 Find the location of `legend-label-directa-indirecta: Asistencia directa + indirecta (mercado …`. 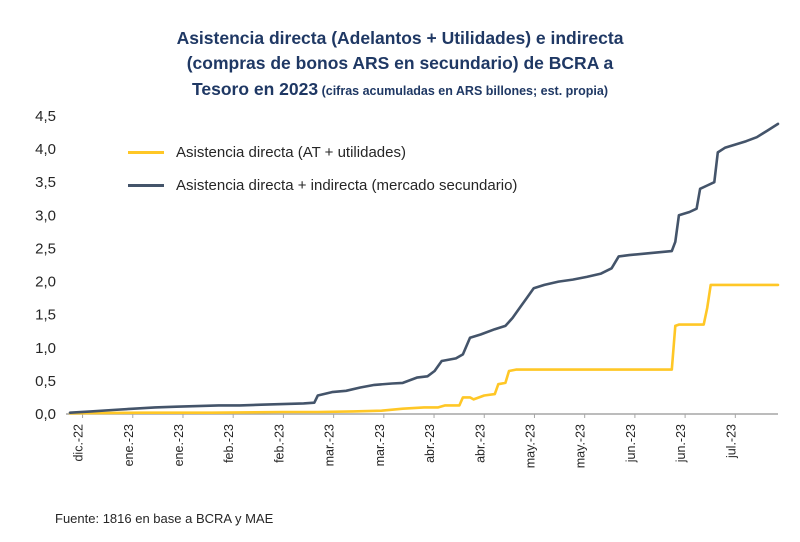

legend-label-directa-indirecta: Asistencia directa + indirecta (mercado … is located at coordinates (347, 186).